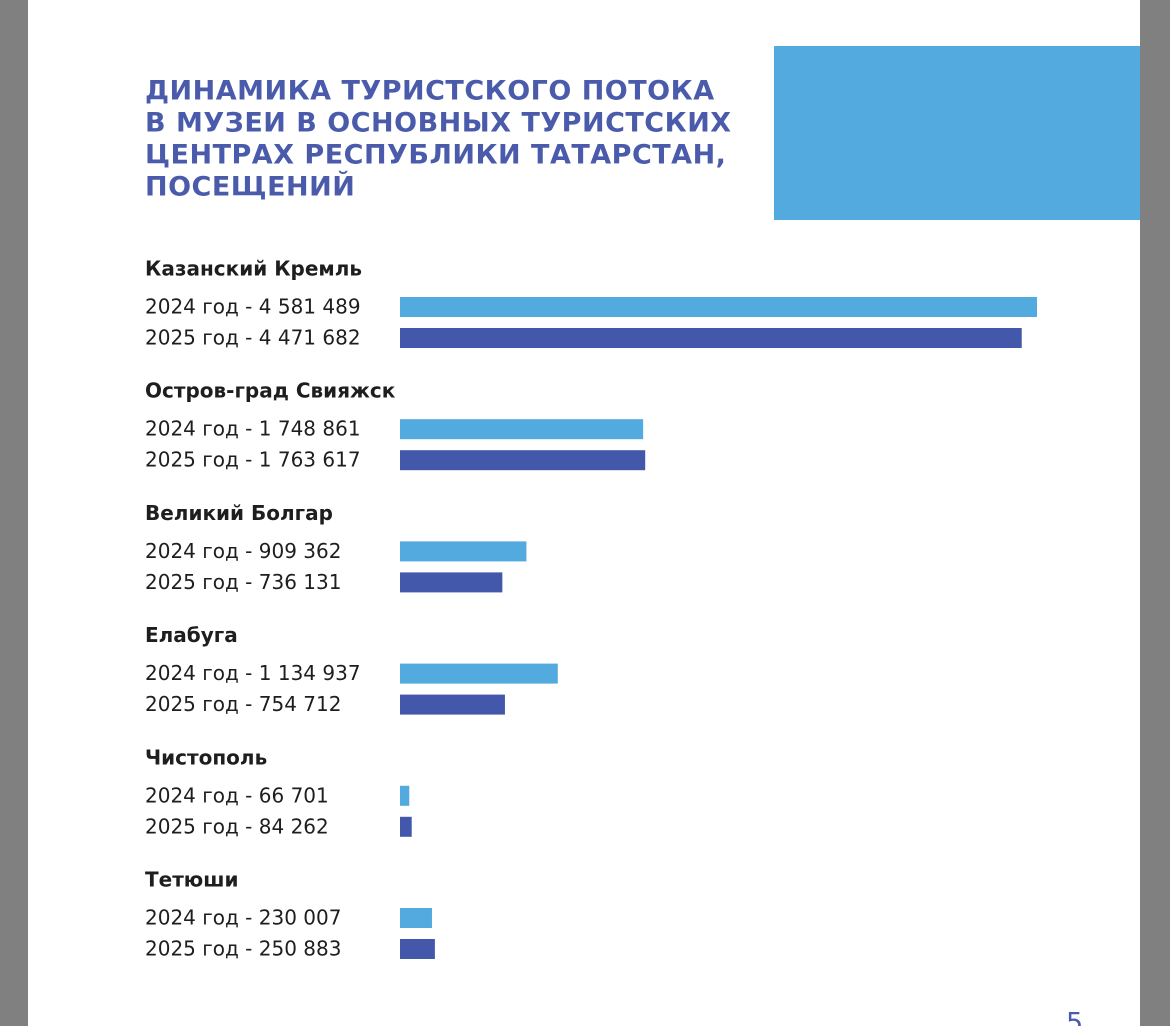  Describe the element at coordinates (206, 757) in the screenshot. I see `category-label: Чистополь` at that location.